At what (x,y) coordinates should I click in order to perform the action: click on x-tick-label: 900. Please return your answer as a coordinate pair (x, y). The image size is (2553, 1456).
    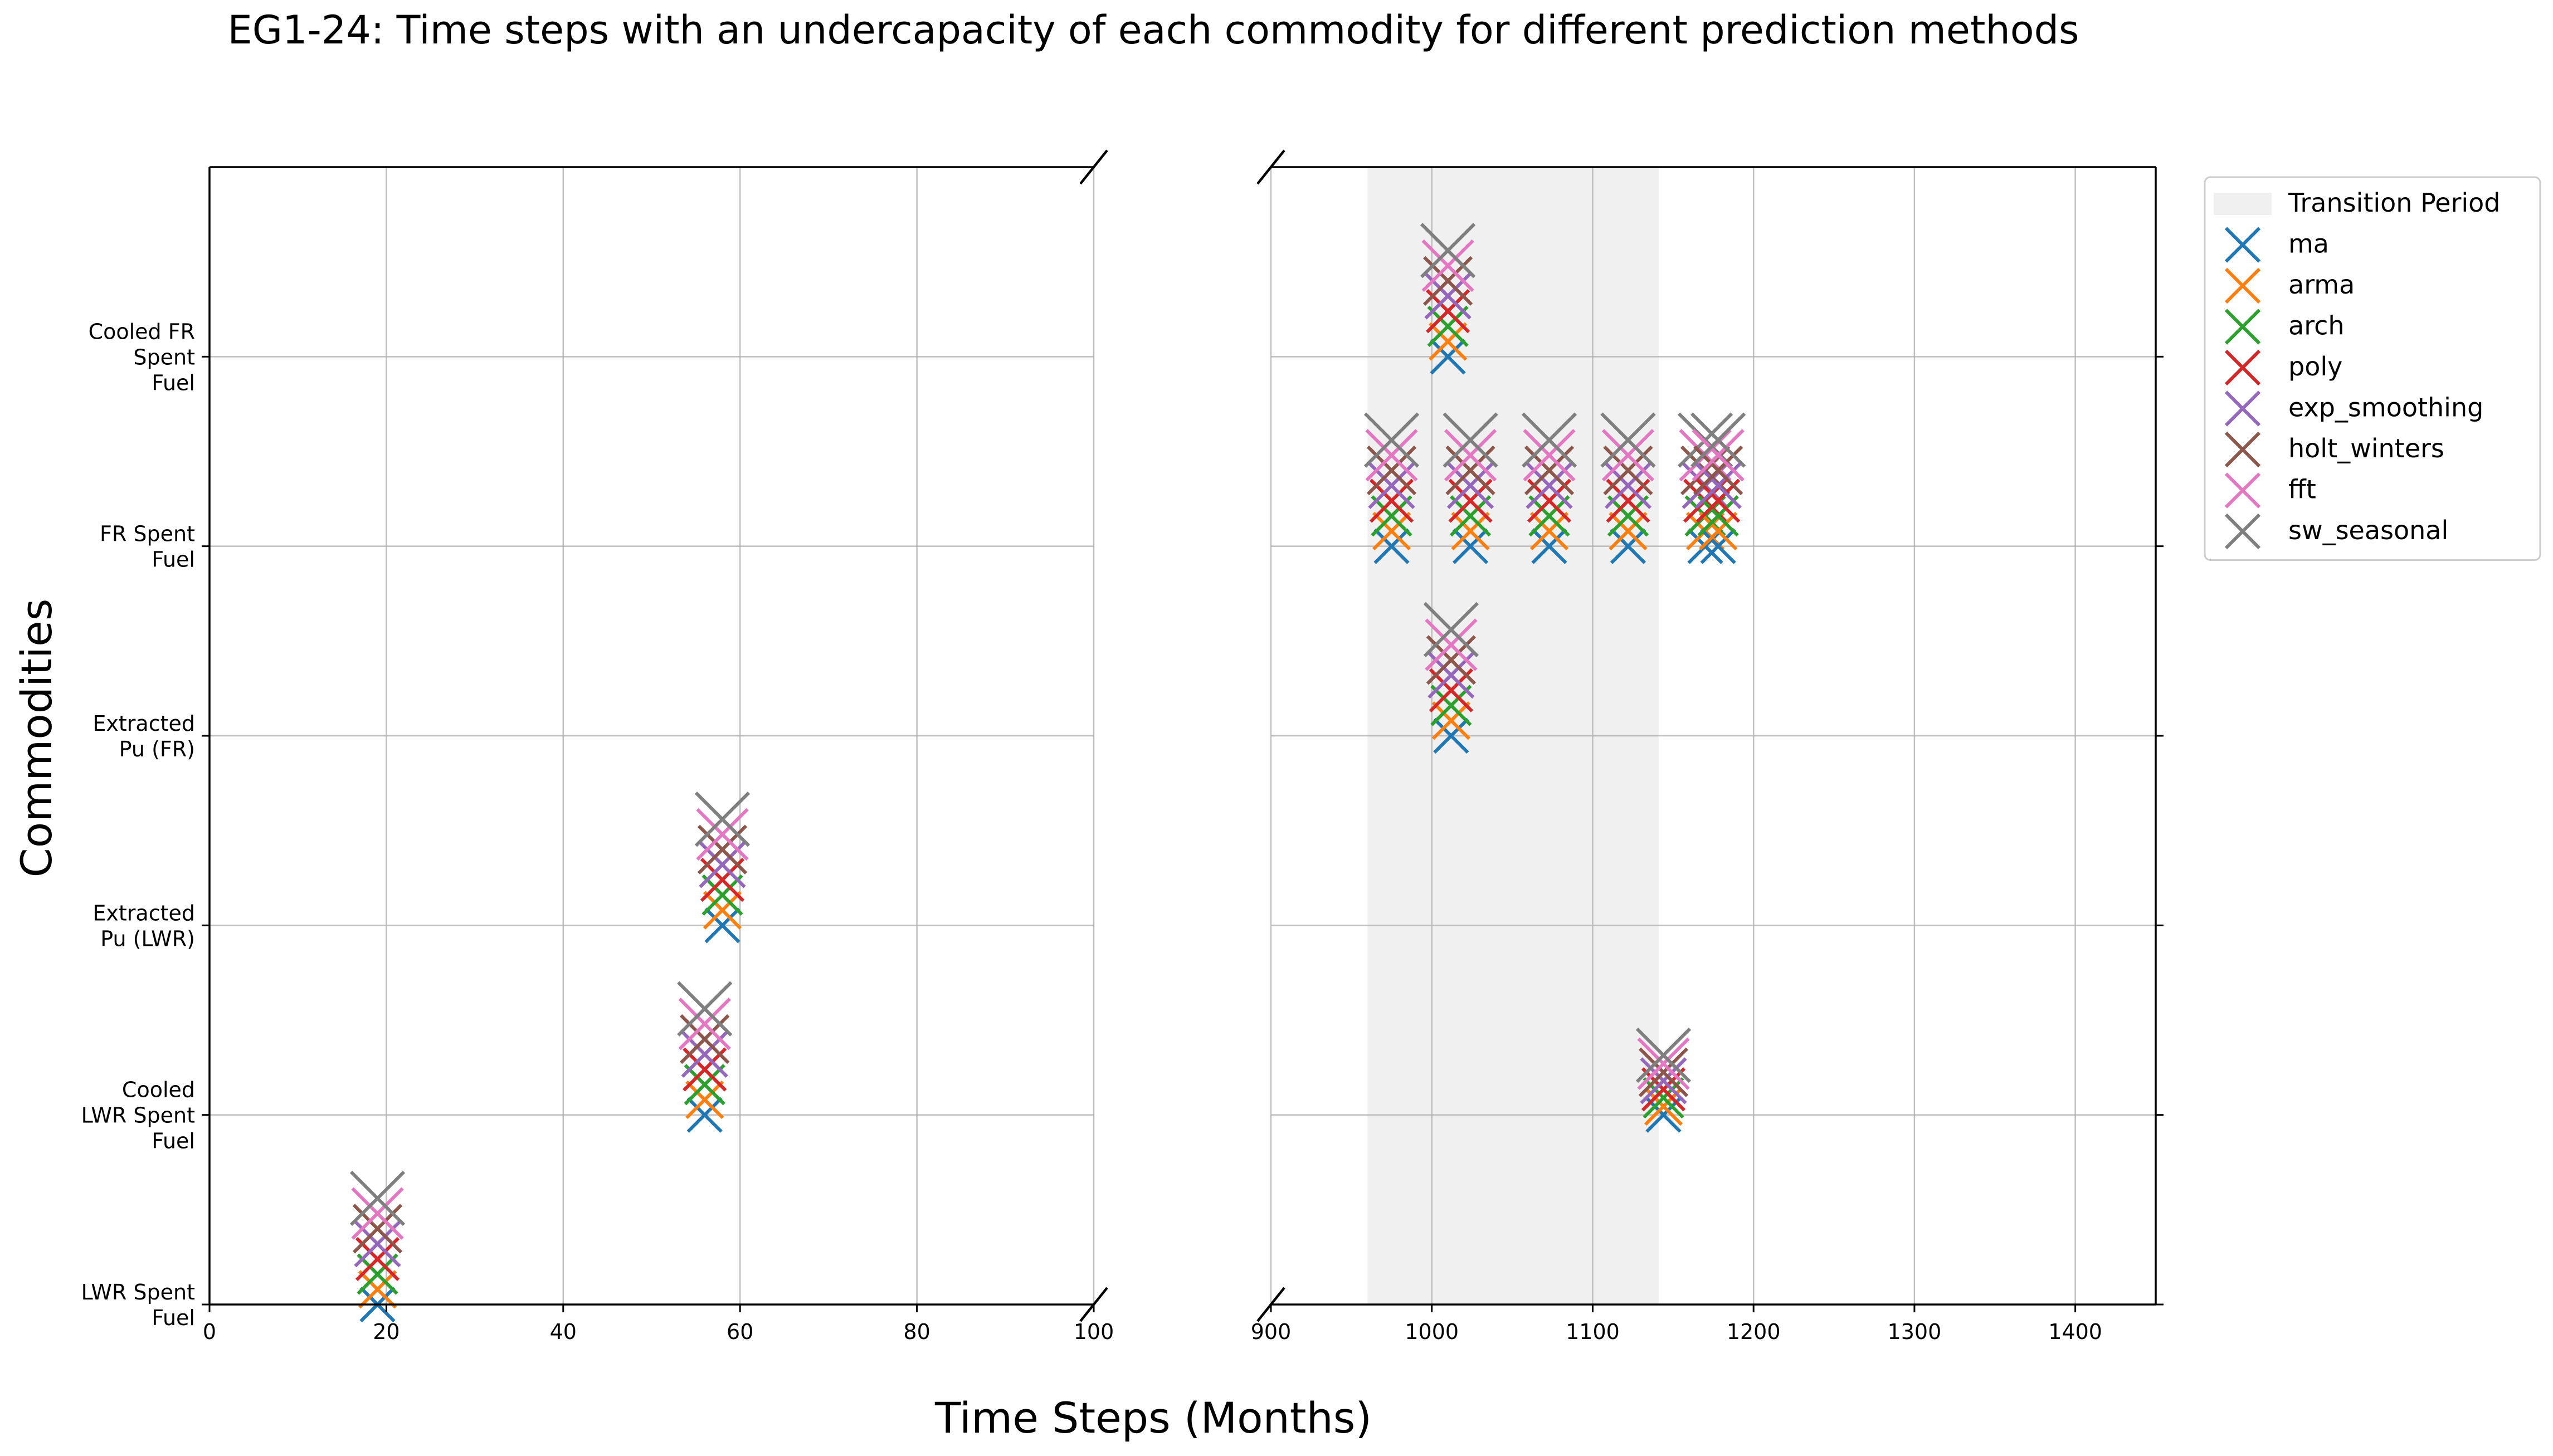
    Looking at the image, I should click on (1272, 1332).